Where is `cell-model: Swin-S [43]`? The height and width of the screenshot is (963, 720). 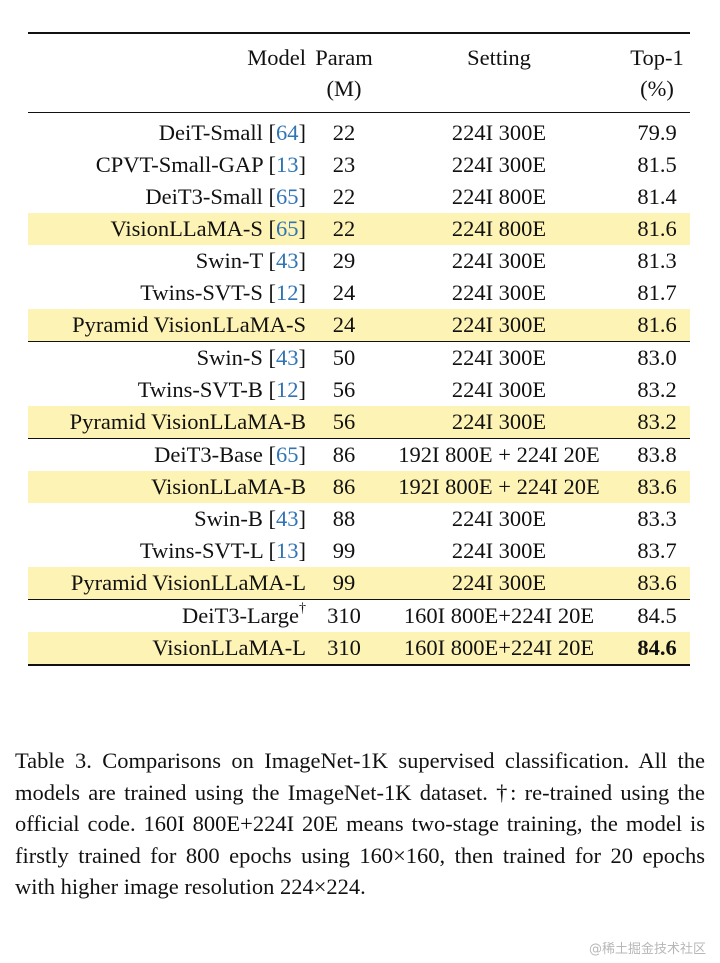
cell-model: Swin-S [43] is located at coordinates (167, 357).